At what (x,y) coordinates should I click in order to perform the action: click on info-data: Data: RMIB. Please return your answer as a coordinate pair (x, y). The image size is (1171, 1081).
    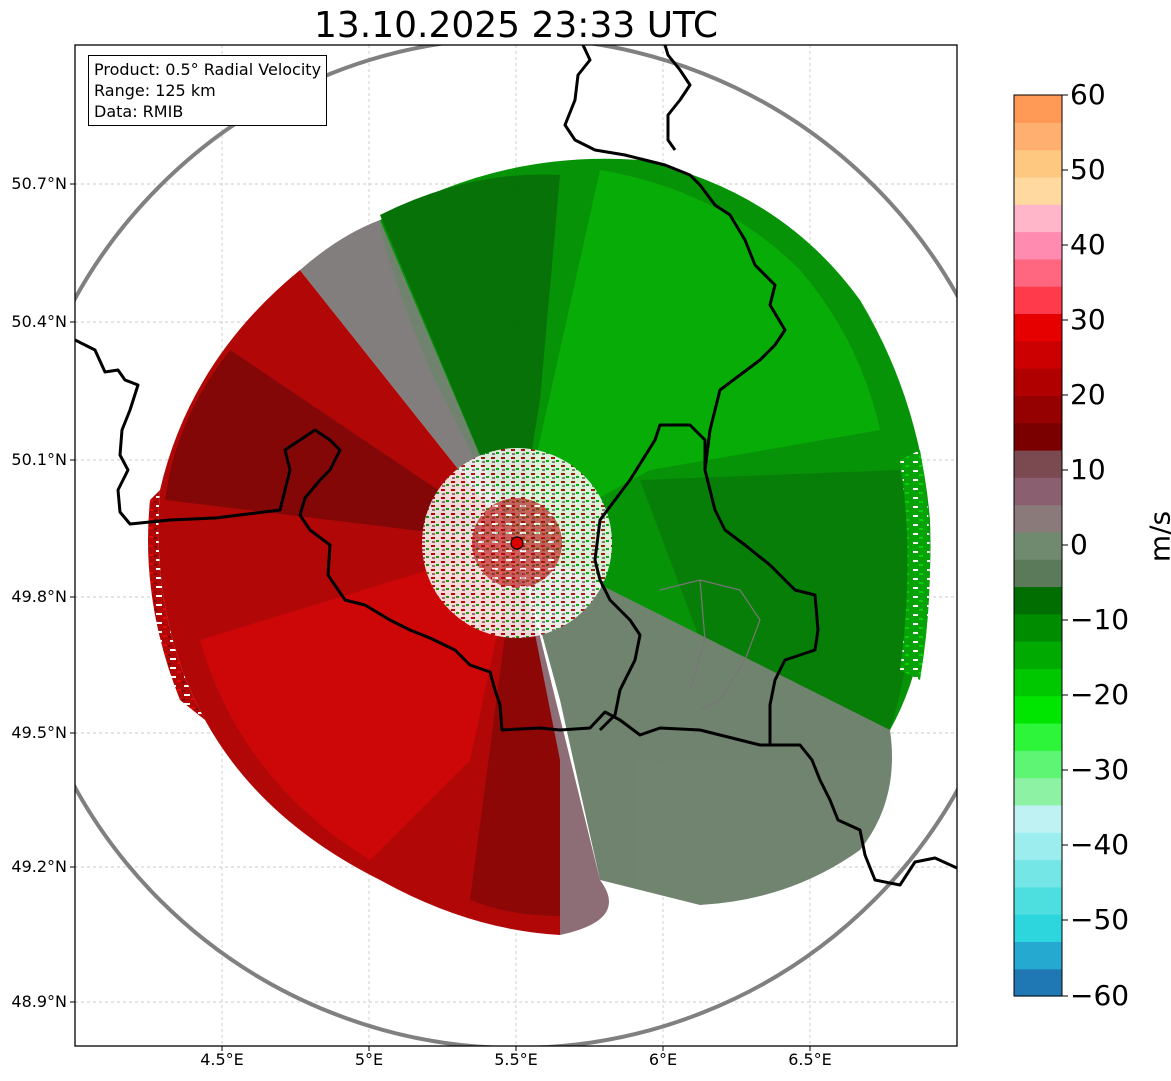
    Looking at the image, I should click on (139, 111).